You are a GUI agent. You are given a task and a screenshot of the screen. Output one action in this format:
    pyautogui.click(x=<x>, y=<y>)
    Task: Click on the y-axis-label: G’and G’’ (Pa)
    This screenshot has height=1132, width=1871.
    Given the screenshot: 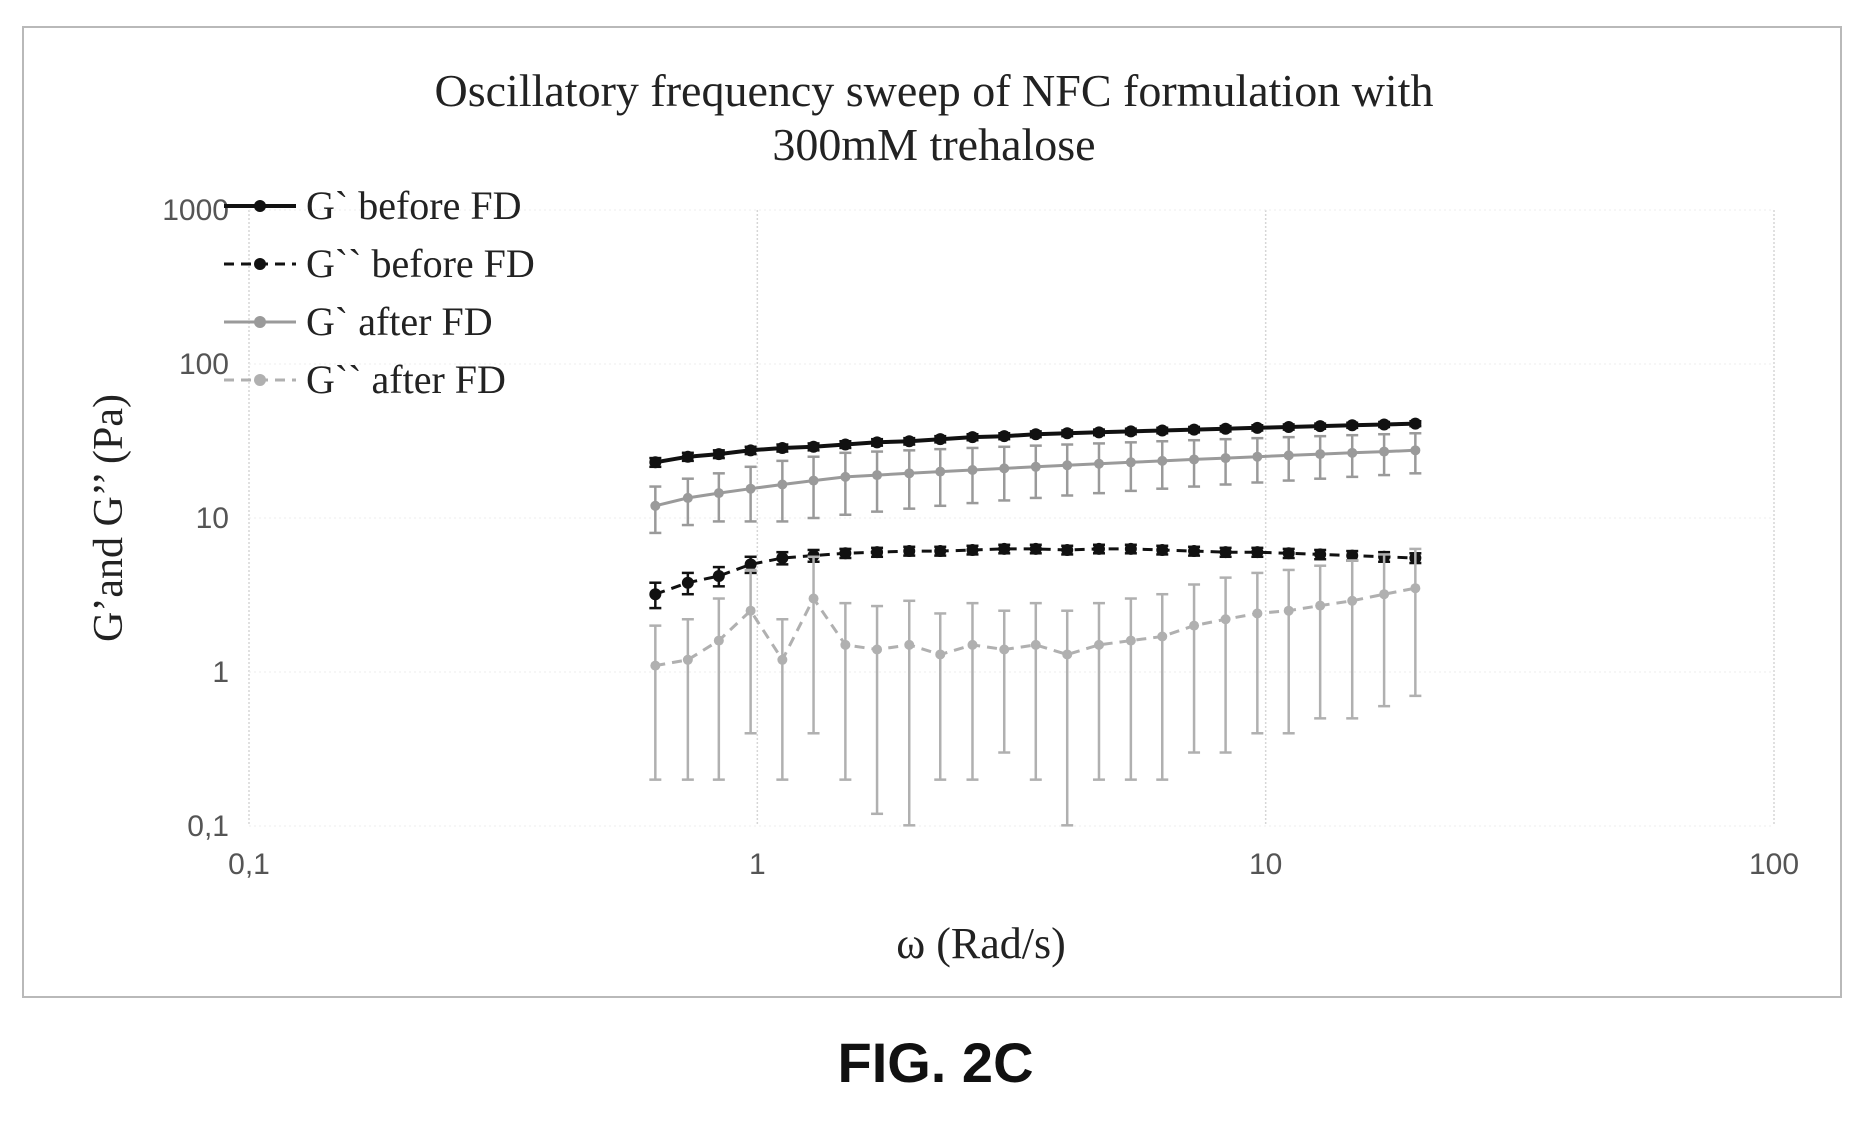 What is the action you would take?
    pyautogui.click(x=109, y=518)
    